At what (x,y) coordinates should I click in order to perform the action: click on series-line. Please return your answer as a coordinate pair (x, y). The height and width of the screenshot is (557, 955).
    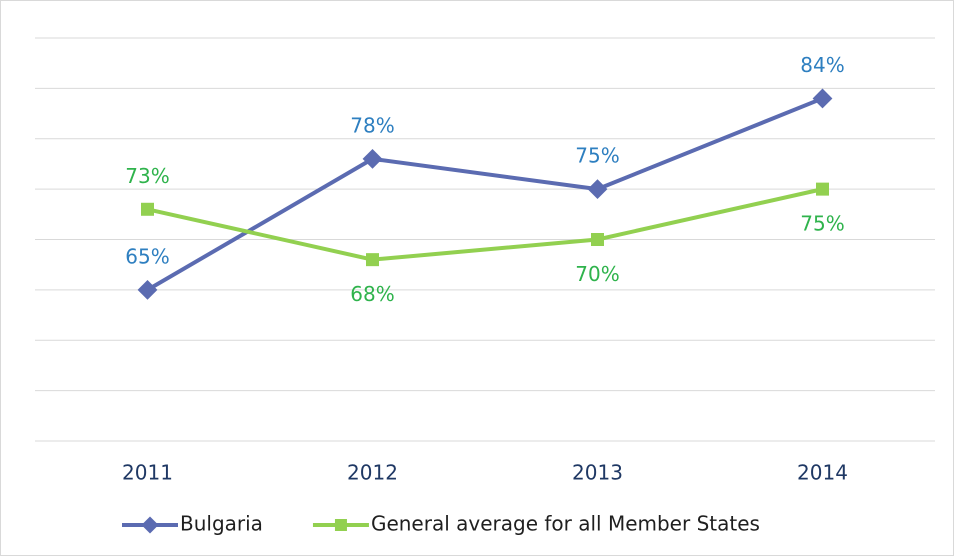
    Looking at the image, I should click on (485, 224).